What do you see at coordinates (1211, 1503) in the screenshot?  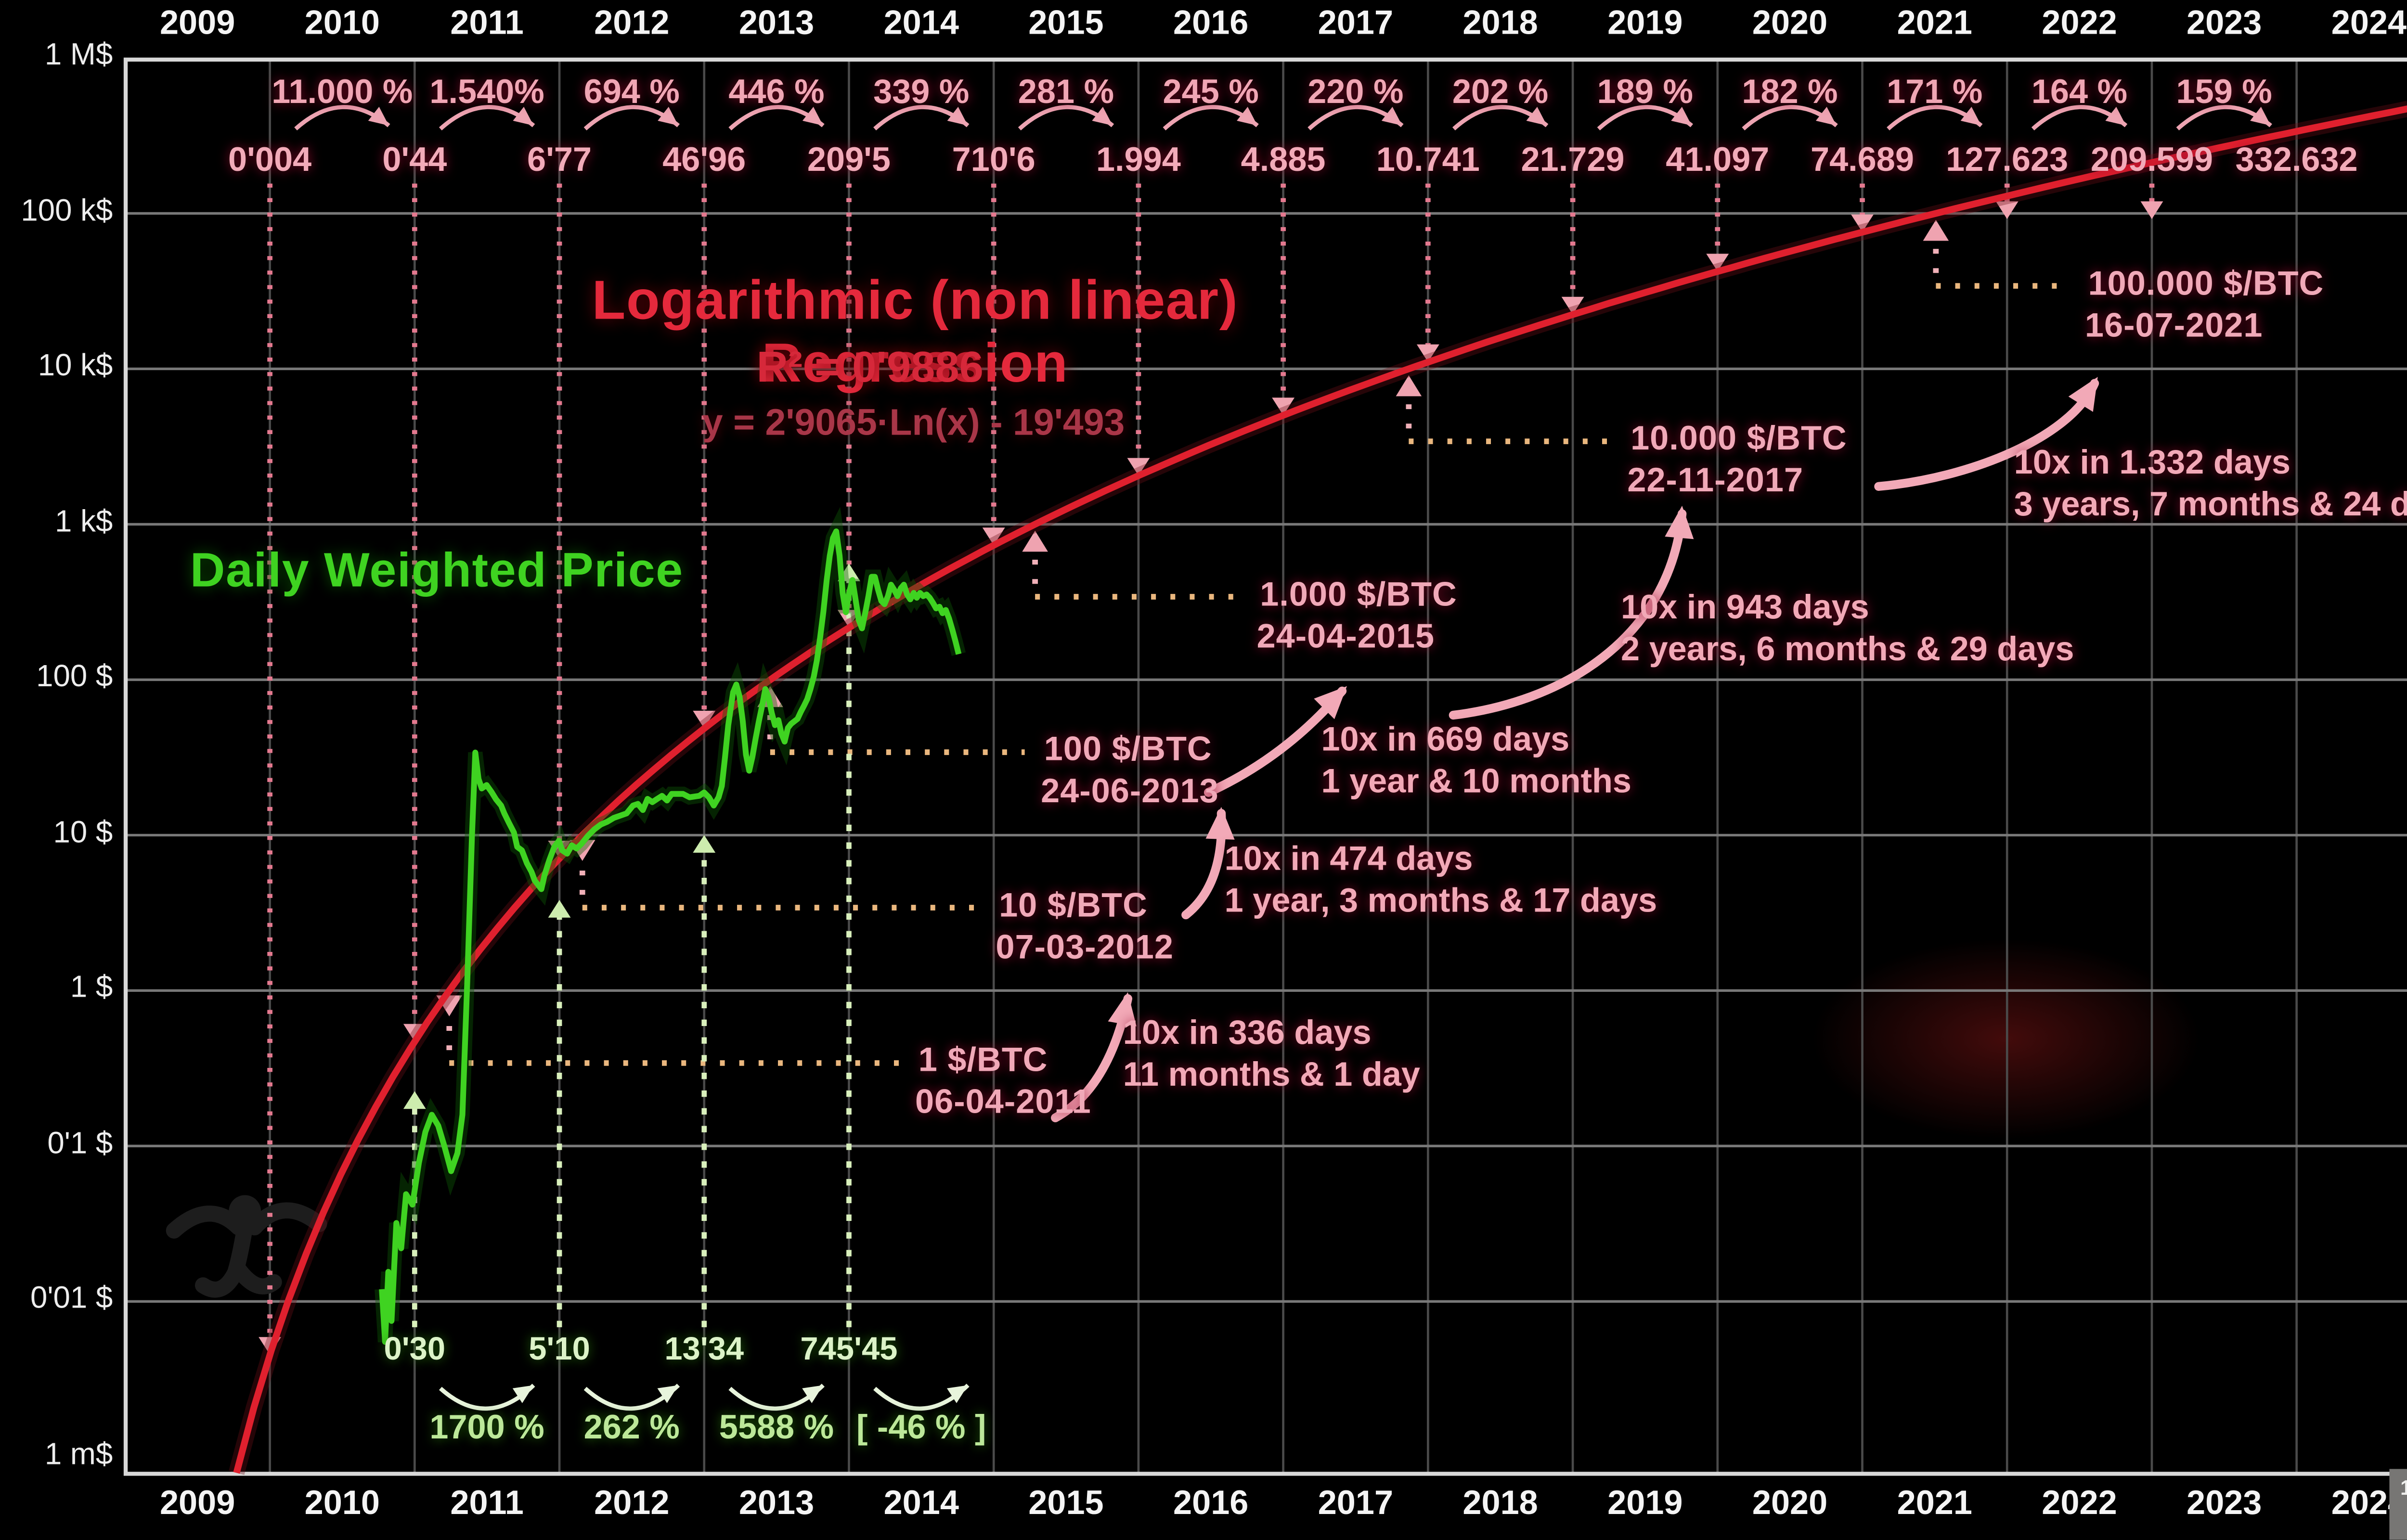 I see `year-label-bottom: 2016` at bounding box center [1211, 1503].